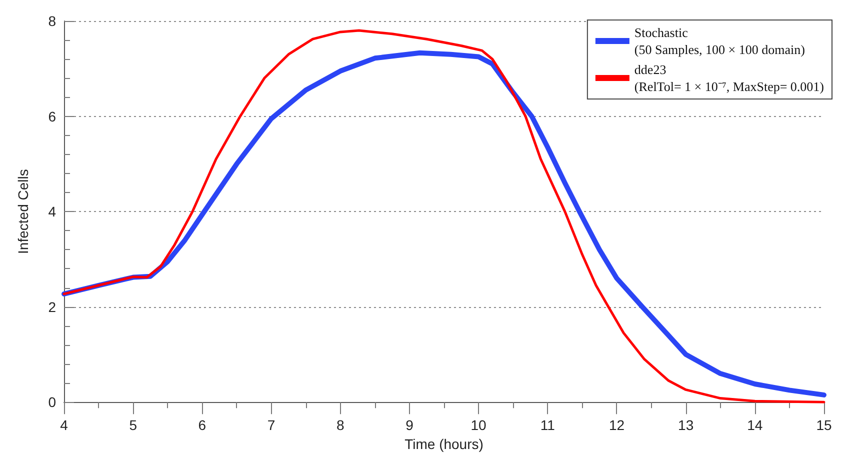  What do you see at coordinates (719, 41) in the screenshot?
I see `legend-label: Stochastic (50 Samples, 100 × 100 domain)` at bounding box center [719, 41].